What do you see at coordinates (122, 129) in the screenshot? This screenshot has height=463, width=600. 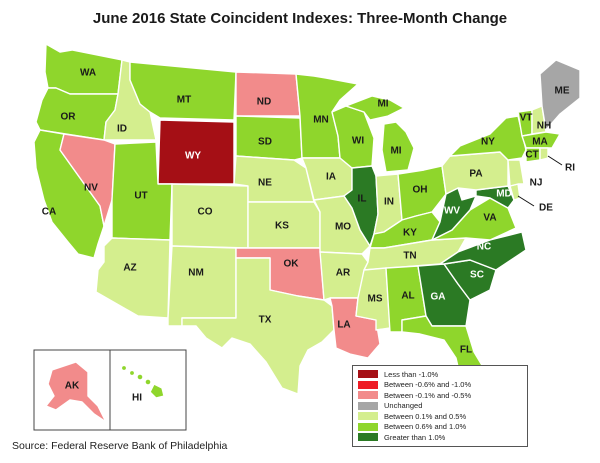 I see `label-id: ID` at bounding box center [122, 129].